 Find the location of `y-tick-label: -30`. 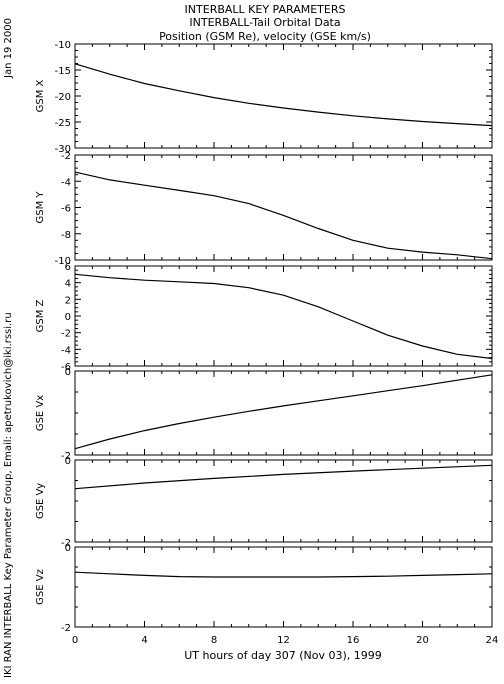

y-tick-label: -30 is located at coordinates (63, 149).